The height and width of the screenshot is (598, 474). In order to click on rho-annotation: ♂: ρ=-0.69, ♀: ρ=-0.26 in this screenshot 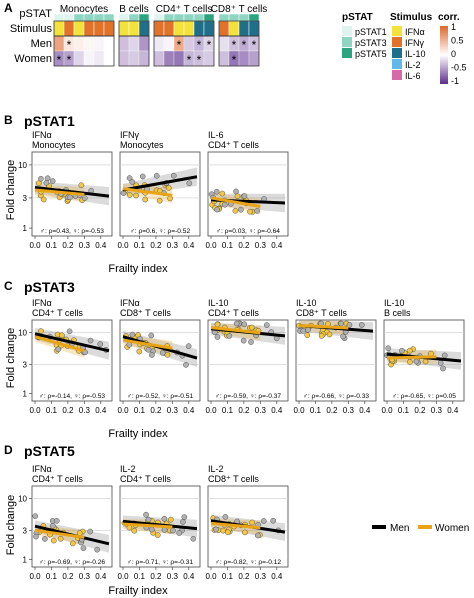, I will do `click(72, 562)`.